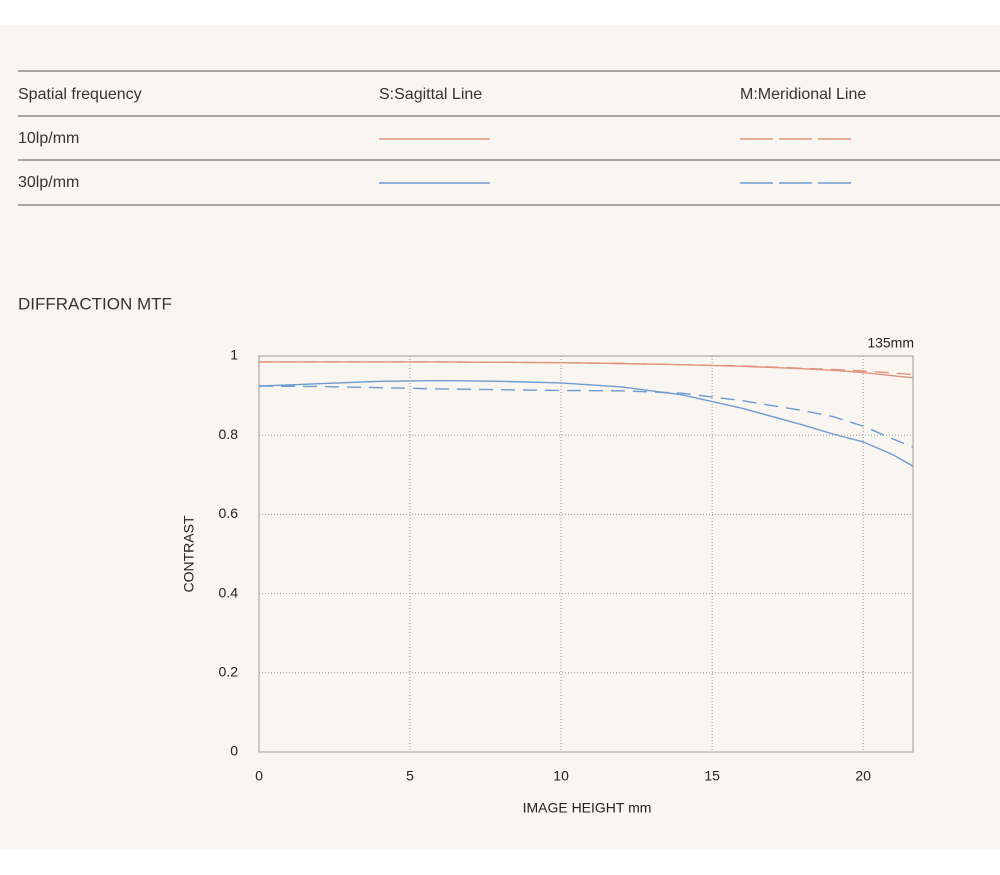 The width and height of the screenshot is (1000, 875). Describe the element at coordinates (234, 355) in the screenshot. I see `y-tick-label: 1` at that location.